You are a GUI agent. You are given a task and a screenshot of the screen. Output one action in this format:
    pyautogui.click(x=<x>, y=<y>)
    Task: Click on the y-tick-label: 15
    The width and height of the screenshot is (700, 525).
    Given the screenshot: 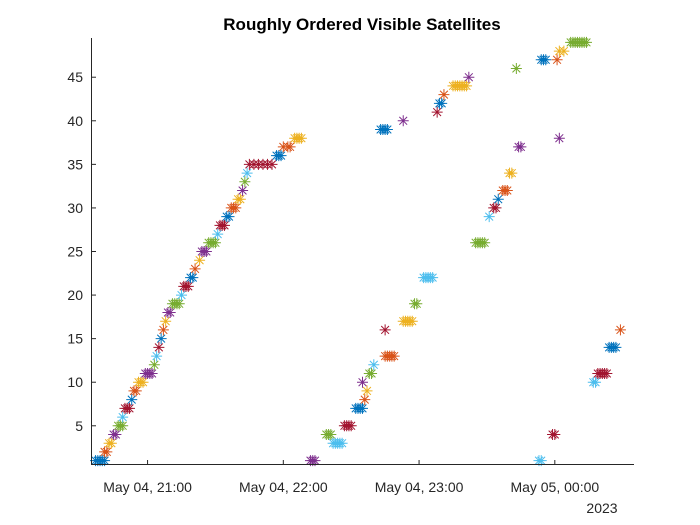 What is the action you would take?
    pyautogui.click(x=75, y=339)
    